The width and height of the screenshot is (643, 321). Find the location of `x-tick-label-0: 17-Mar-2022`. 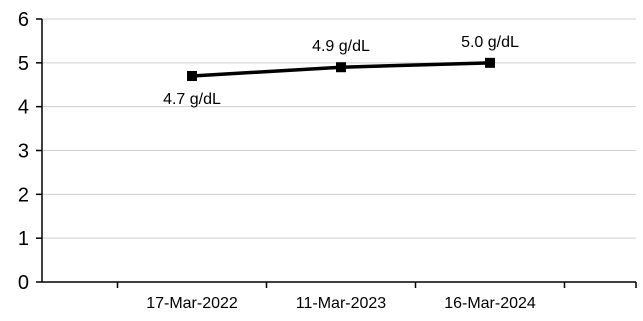

x-tick-label-0: 17-Mar-2022 is located at coordinates (192, 303).